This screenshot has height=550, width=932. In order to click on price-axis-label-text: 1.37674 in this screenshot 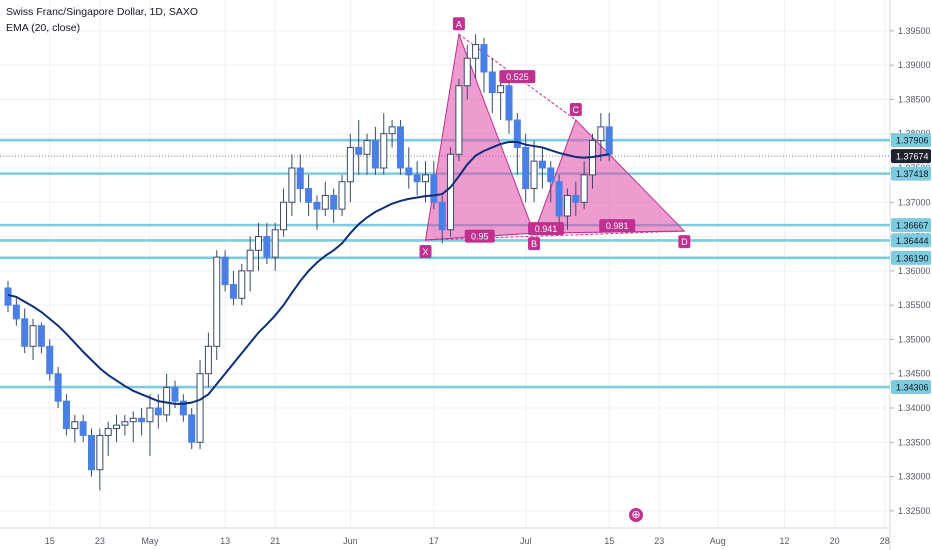, I will do `click(912, 157)`.